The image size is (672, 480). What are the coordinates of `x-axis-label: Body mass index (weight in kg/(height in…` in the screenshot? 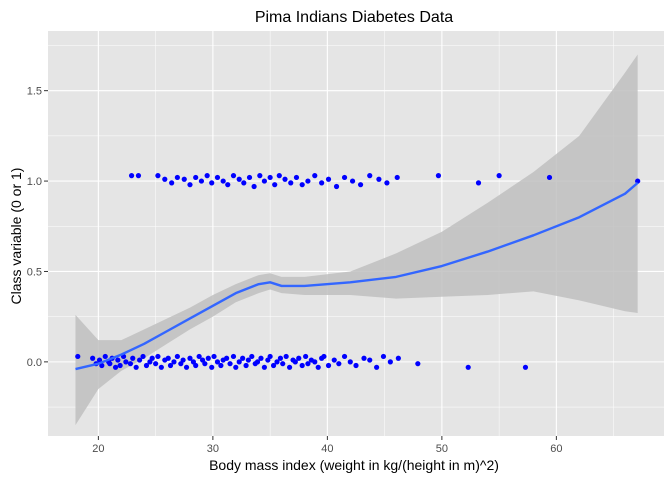 It's located at (354, 465).